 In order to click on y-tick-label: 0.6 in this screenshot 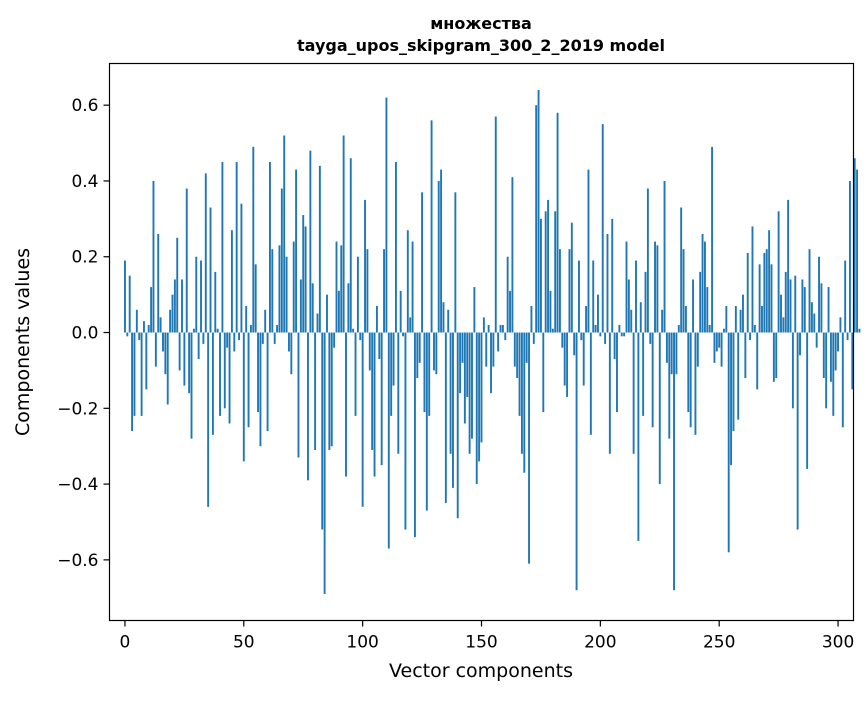, I will do `click(84, 106)`.